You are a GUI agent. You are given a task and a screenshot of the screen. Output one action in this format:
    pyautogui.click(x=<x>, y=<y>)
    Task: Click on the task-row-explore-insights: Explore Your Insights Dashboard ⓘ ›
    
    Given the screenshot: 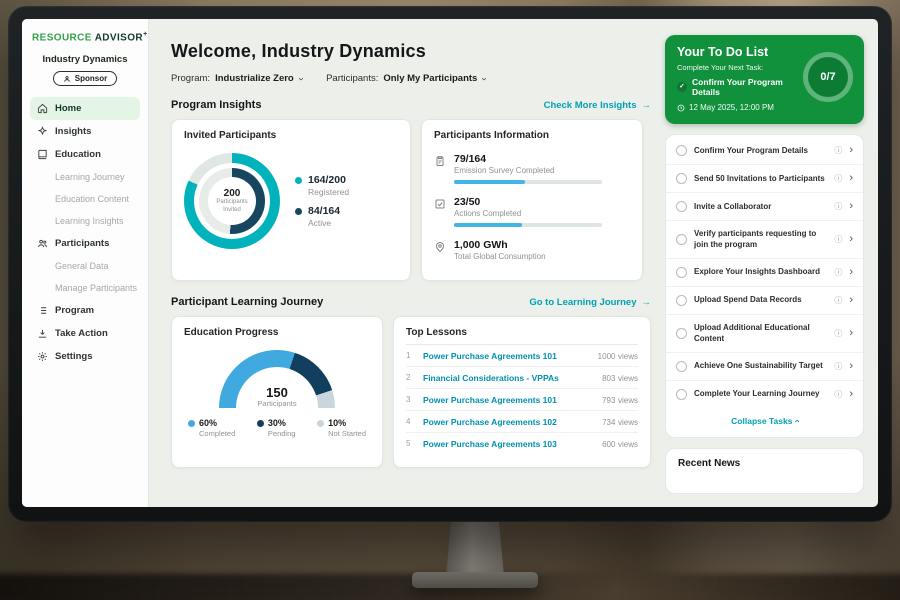 What is the action you would take?
    pyautogui.click(x=764, y=273)
    